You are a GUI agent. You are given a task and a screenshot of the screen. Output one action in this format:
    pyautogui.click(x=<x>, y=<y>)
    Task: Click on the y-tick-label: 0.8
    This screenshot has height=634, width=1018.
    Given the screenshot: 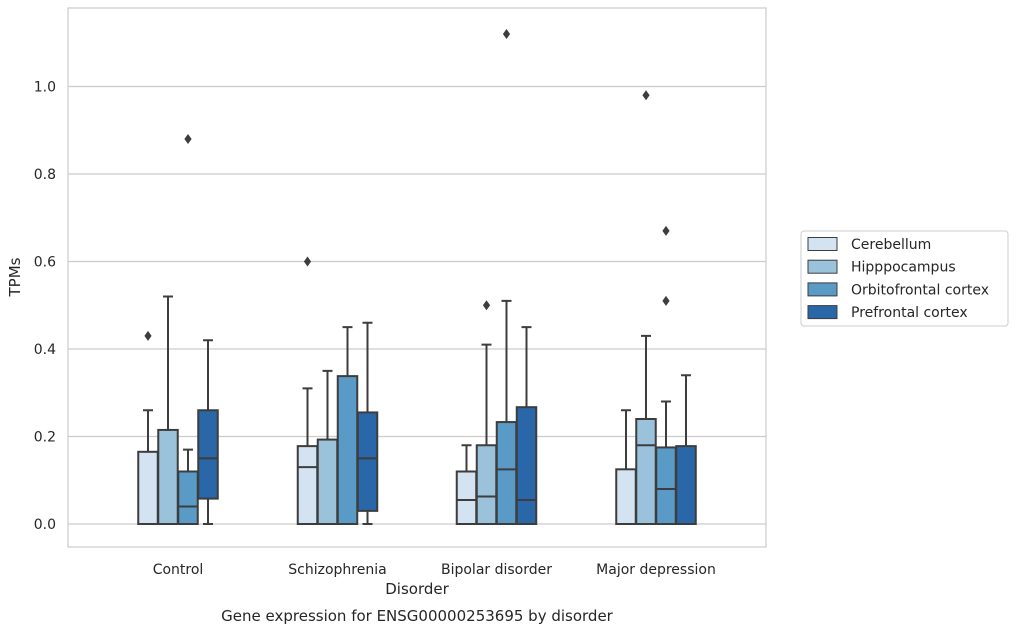 What is the action you would take?
    pyautogui.click(x=45, y=175)
    